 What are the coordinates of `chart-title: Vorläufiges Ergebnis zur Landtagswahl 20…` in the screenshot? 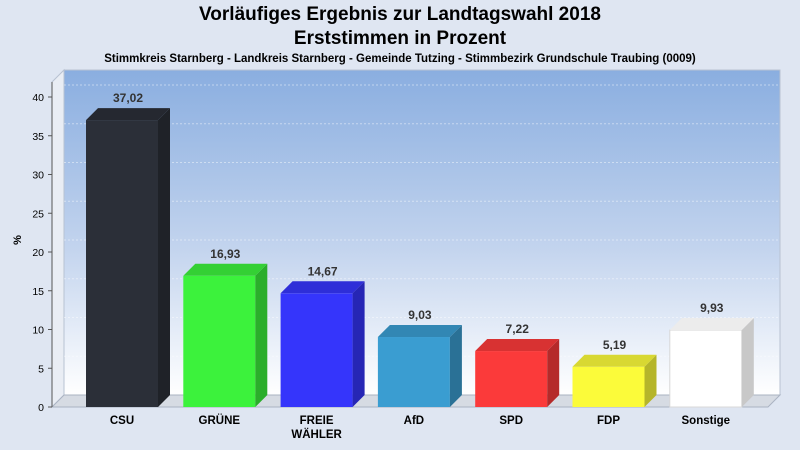 It's located at (400, 14).